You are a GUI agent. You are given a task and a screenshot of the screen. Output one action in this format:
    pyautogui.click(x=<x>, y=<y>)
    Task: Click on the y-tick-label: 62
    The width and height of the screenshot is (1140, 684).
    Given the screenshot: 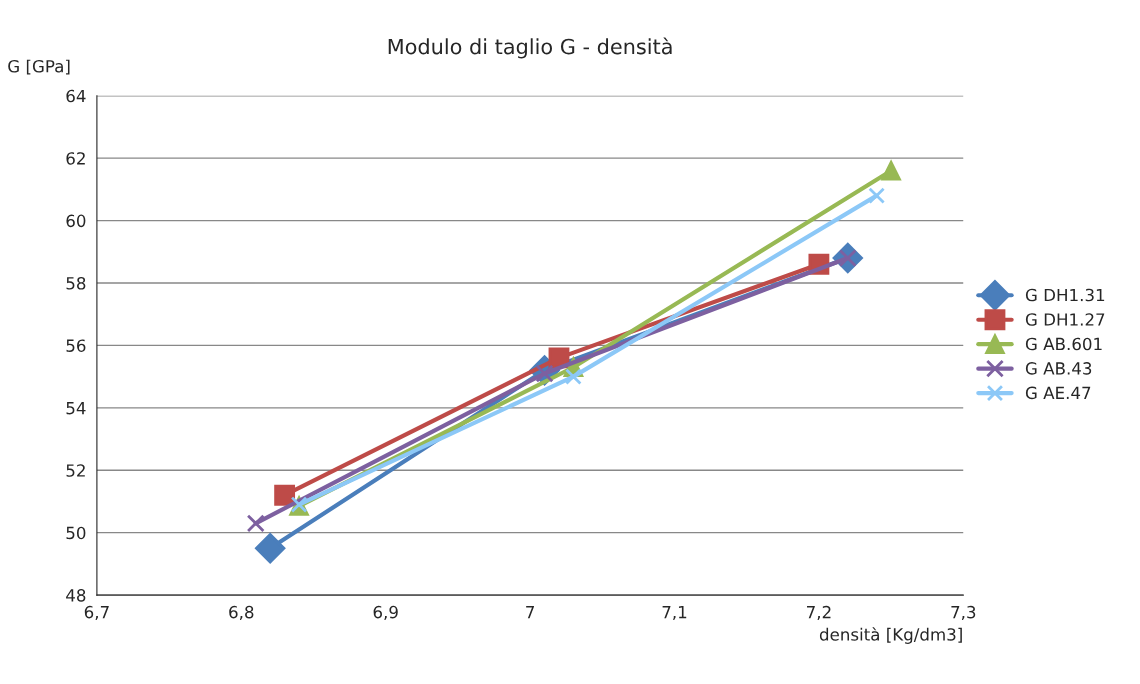 What is the action you would take?
    pyautogui.click(x=75, y=158)
    